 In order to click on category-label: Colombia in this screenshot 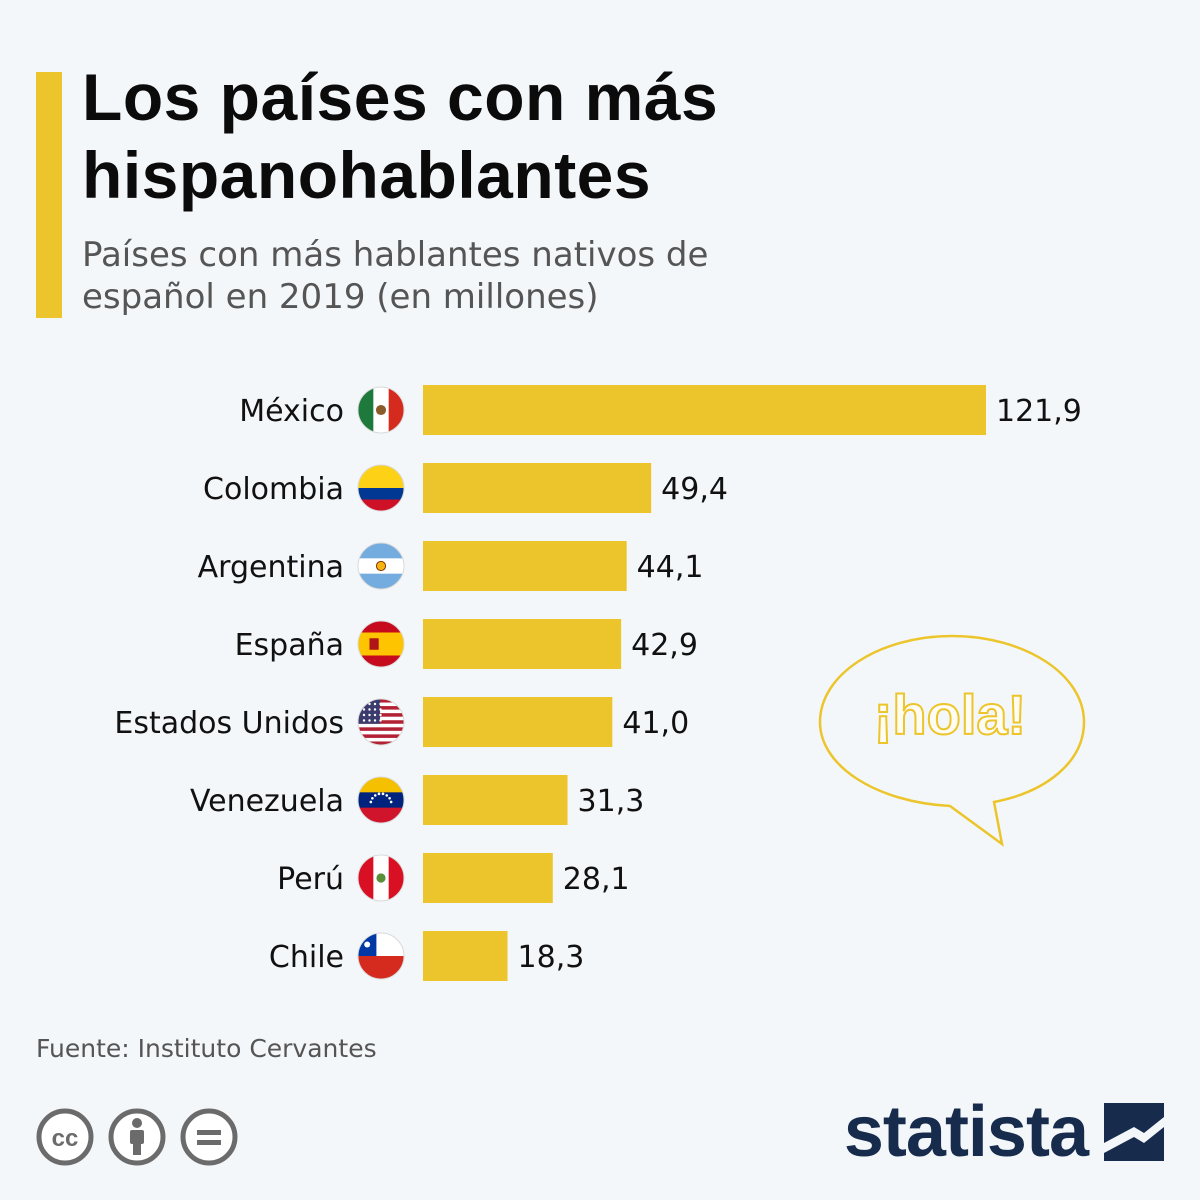, I will do `click(273, 489)`.